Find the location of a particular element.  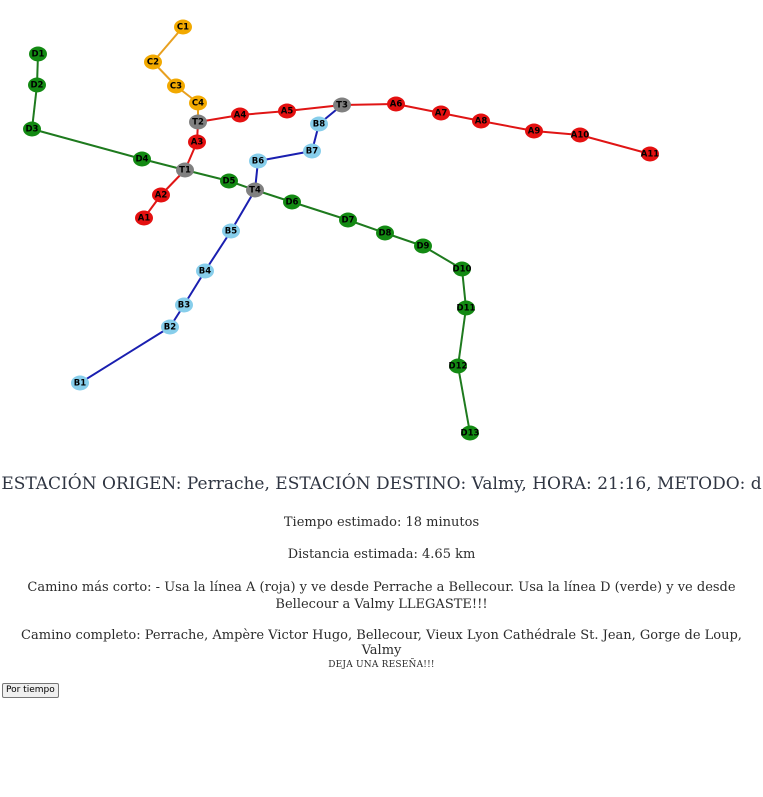

station-label: A1 is located at coordinates (144, 219).